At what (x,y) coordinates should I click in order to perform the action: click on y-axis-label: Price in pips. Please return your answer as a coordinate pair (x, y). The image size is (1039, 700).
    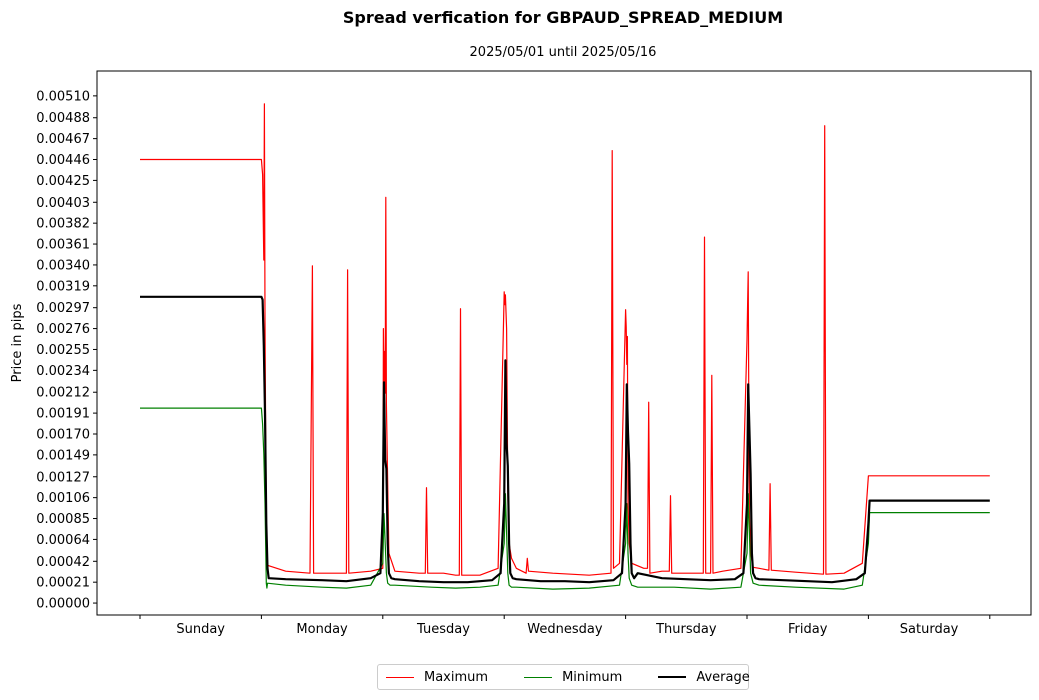
    Looking at the image, I should click on (17, 342).